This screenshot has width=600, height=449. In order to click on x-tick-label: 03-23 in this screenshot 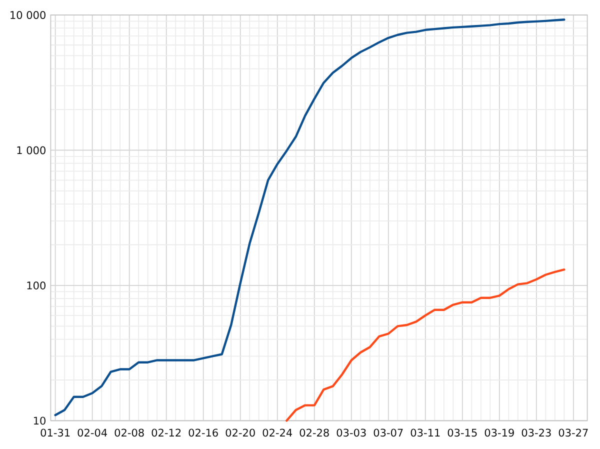, I will do `click(536, 432)`.